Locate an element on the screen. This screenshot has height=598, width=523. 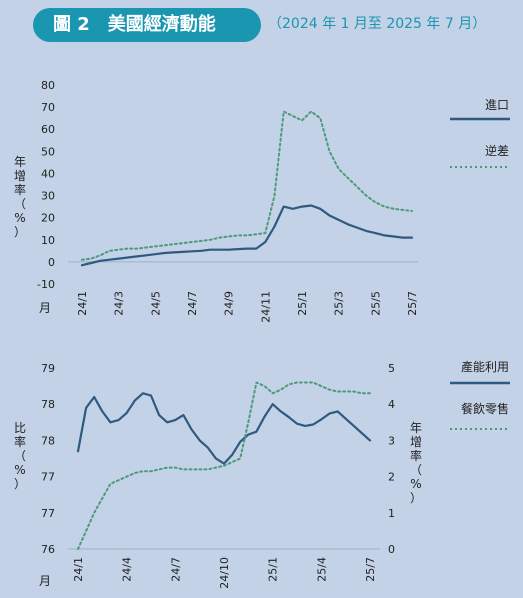
chart2-xaxis-label: 月 is located at coordinates (45, 581).